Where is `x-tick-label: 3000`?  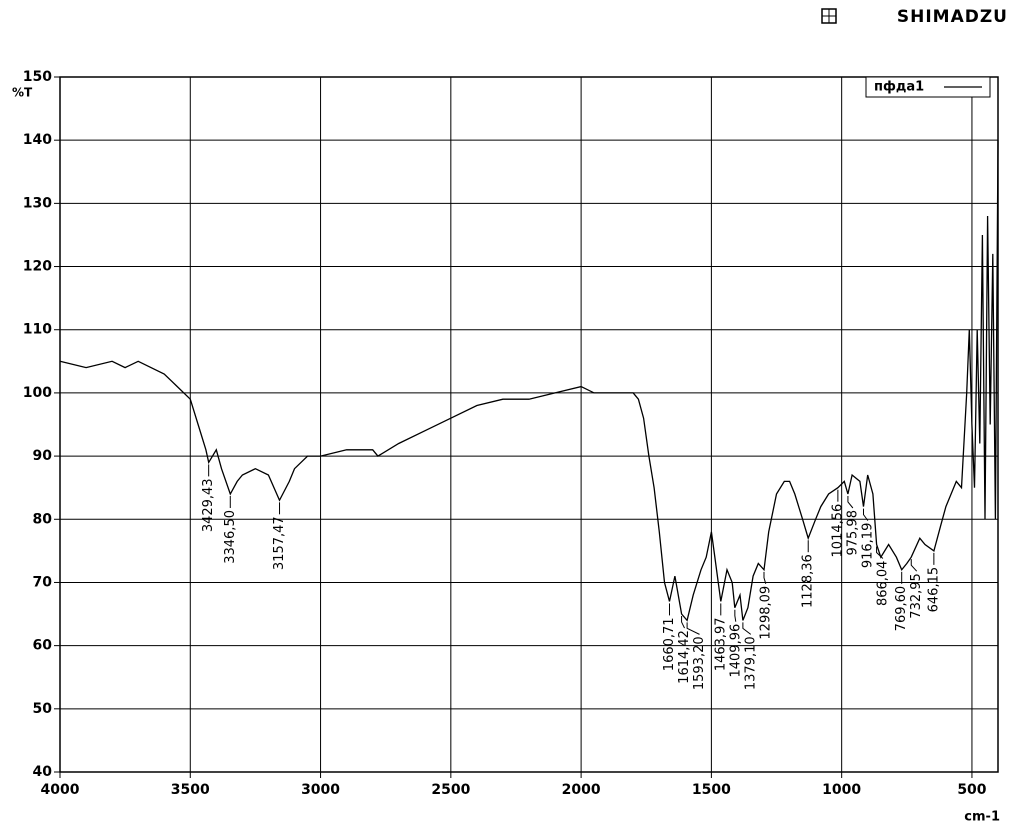
x-tick-label: 3000 is located at coordinates (320, 790).